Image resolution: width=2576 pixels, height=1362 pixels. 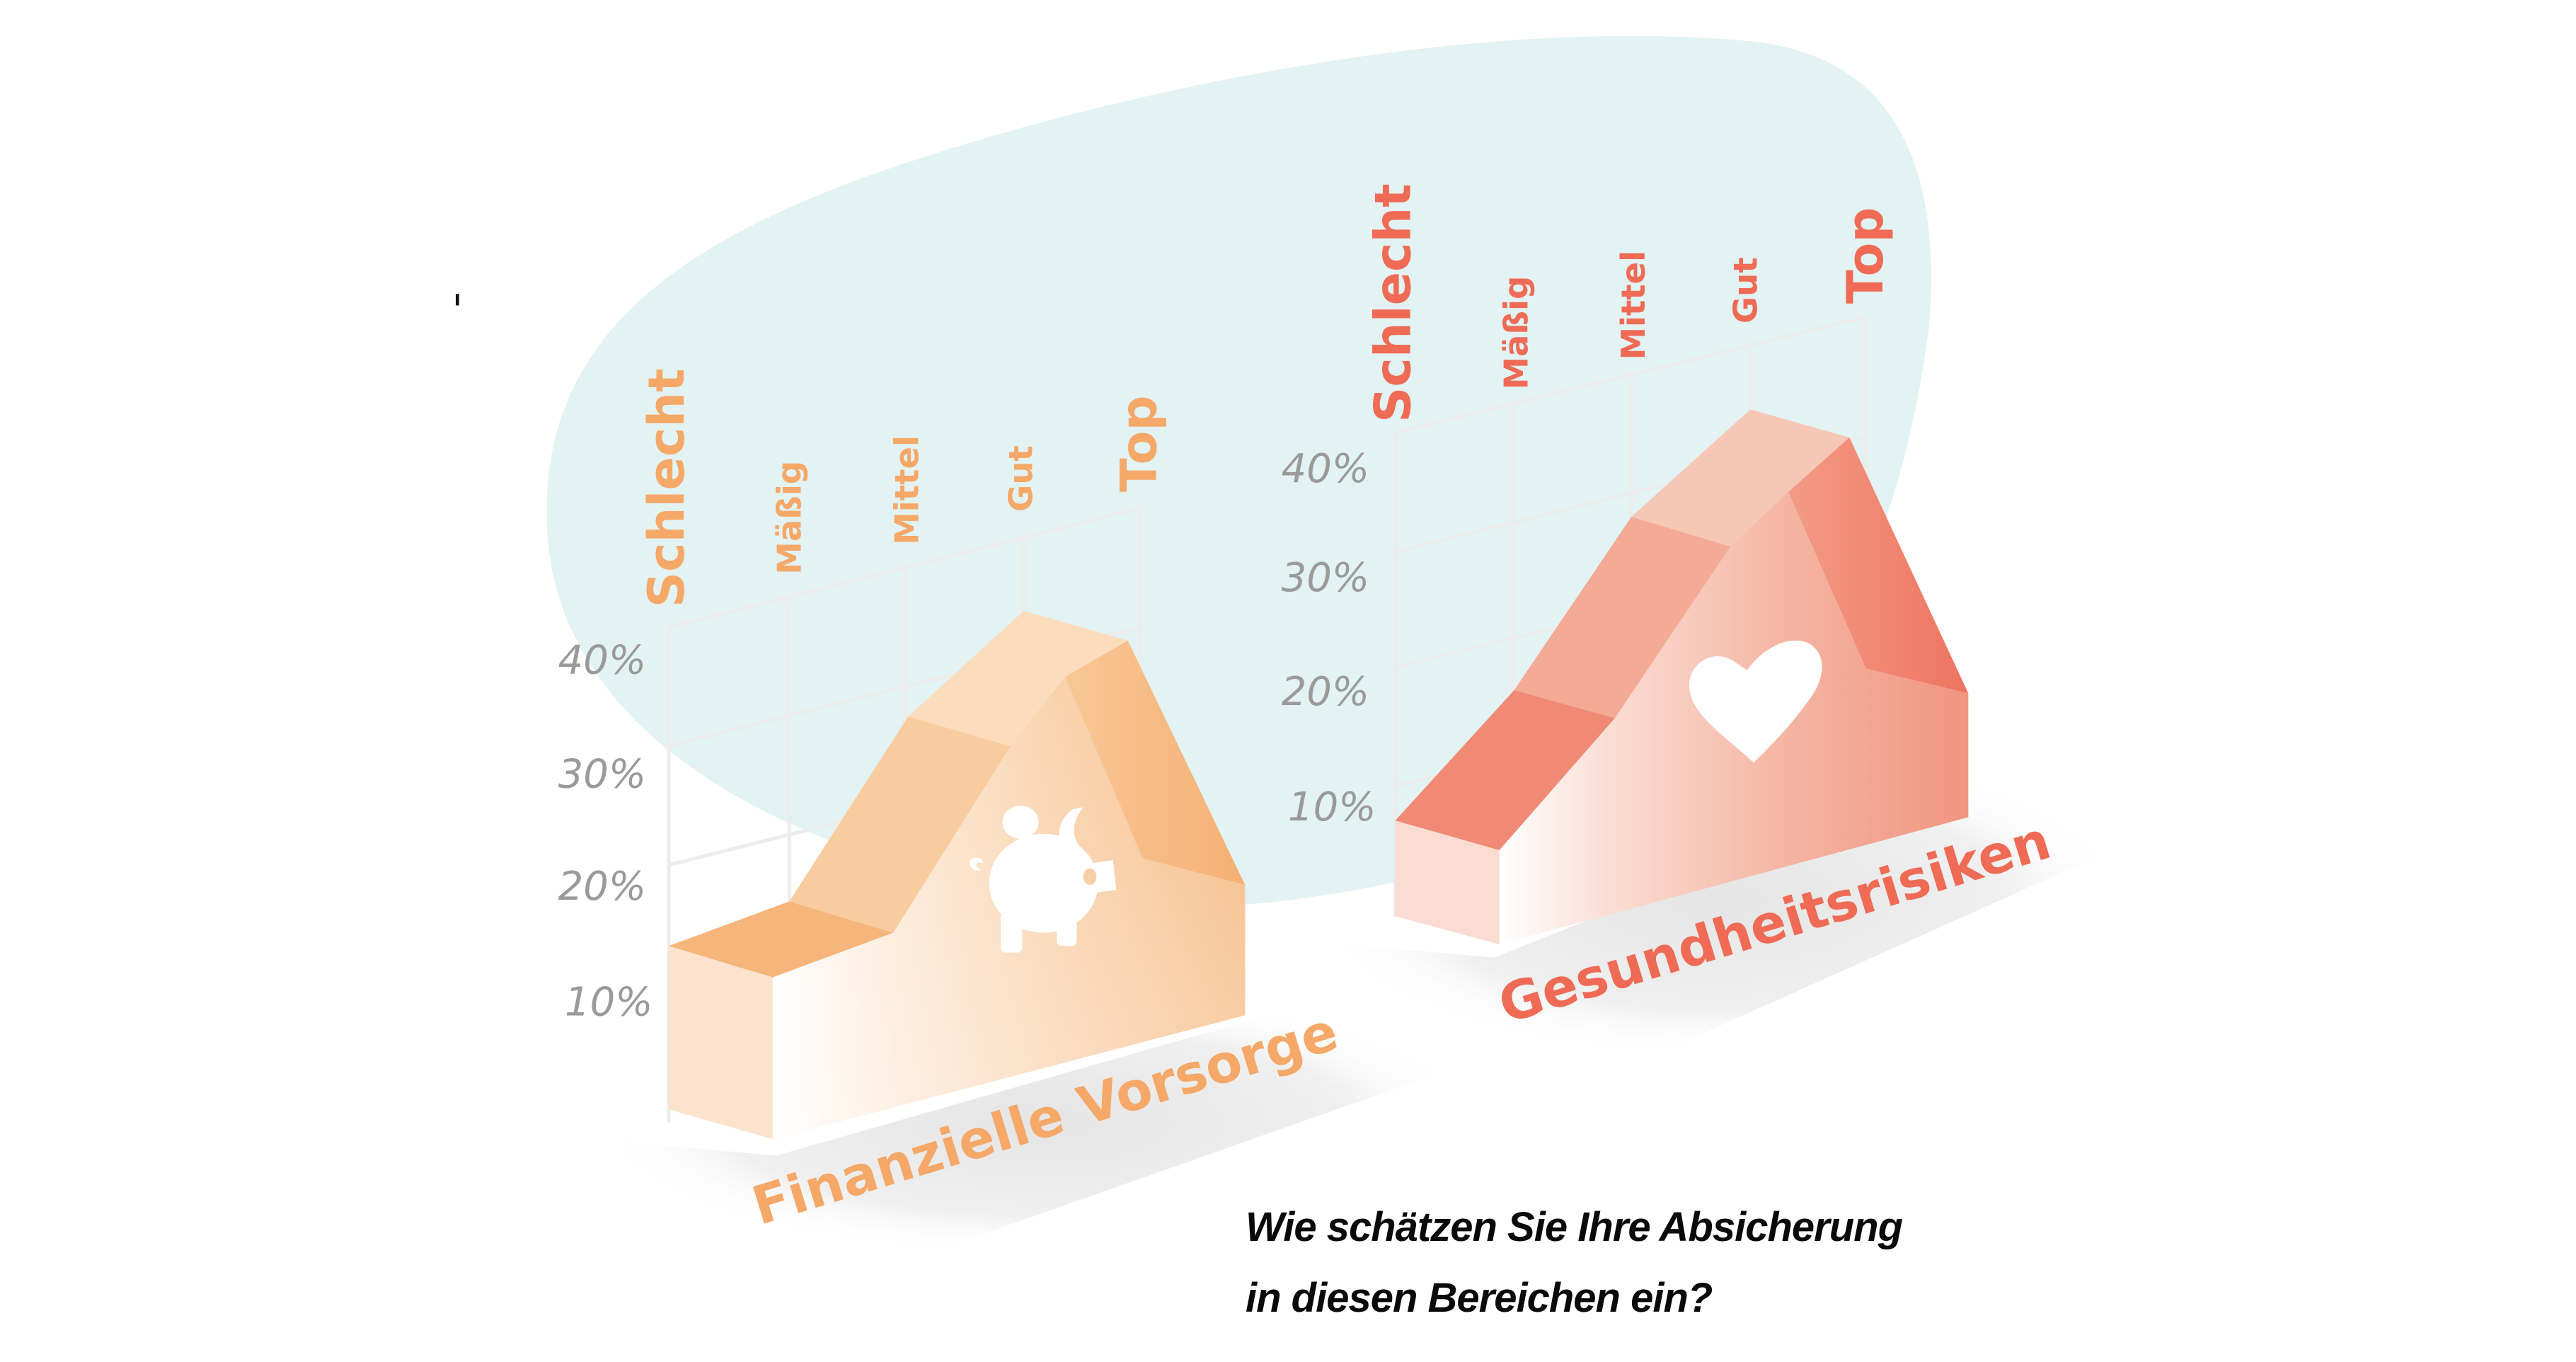 What do you see at coordinates (1326, 692) in the screenshot?
I see `health-tick-20: 20%` at bounding box center [1326, 692].